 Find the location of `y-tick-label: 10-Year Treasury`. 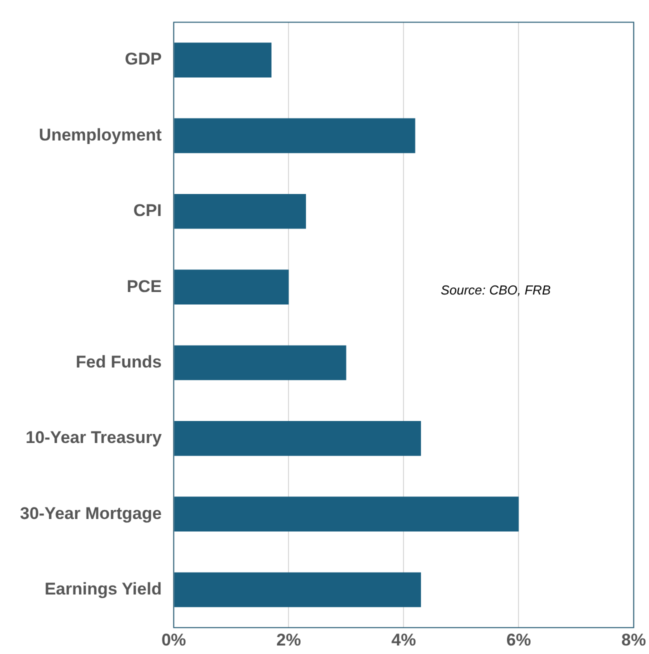

y-tick-label: 10-Year Treasury is located at coordinates (94, 438).